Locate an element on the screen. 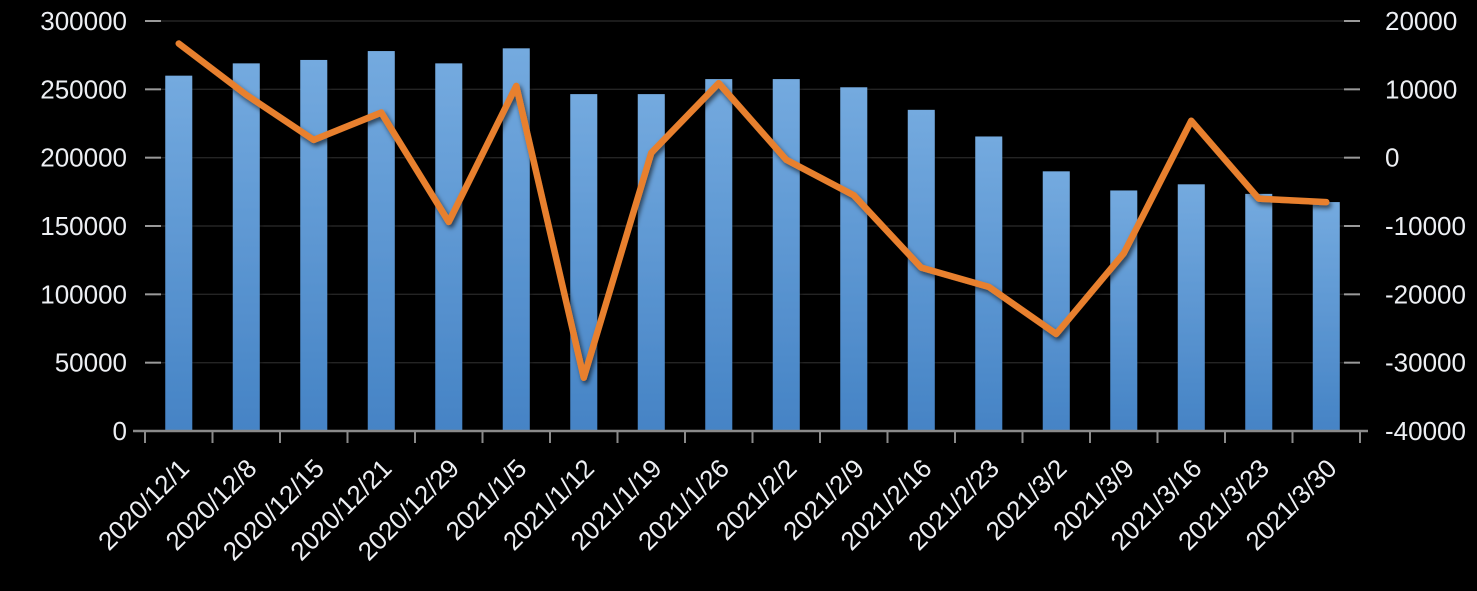  right-axis-label: -30000 is located at coordinates (1425, 363).